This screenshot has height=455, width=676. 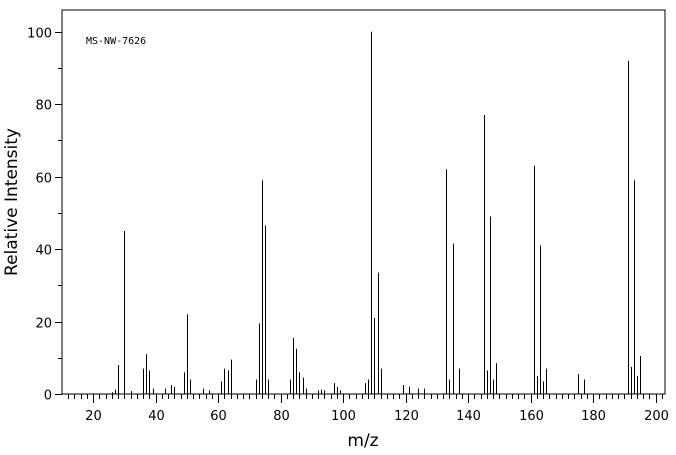 I want to click on x-tick-label: 60, so click(x=218, y=416).